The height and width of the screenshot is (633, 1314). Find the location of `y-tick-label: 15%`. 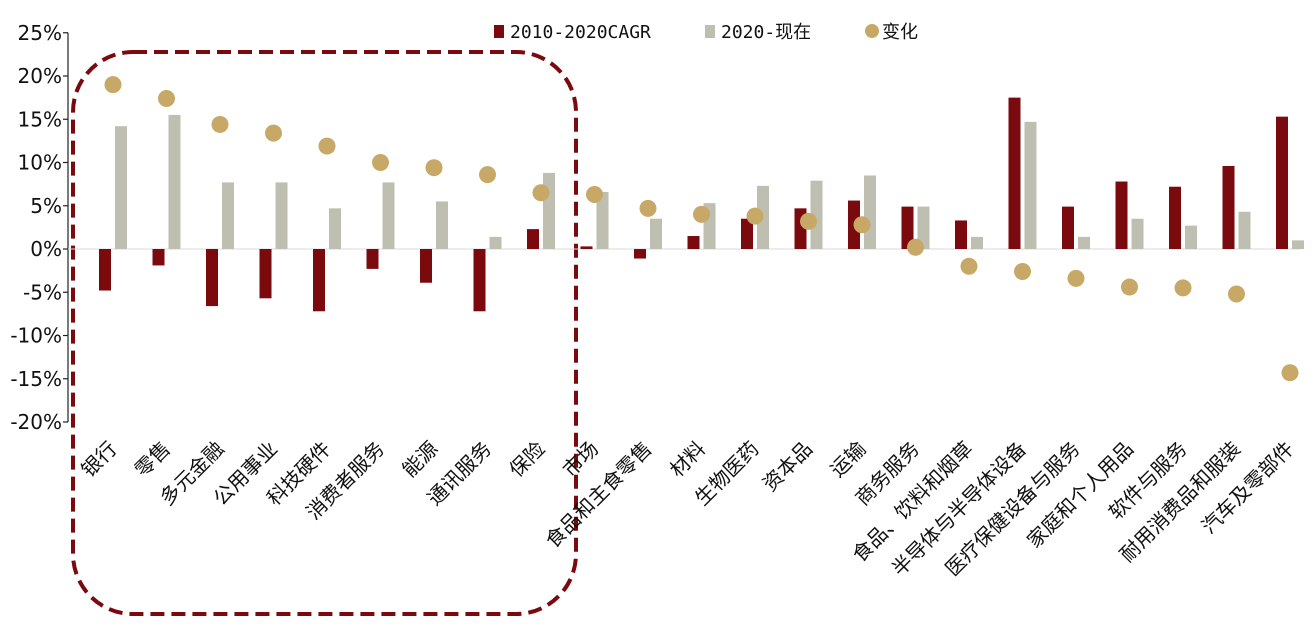

y-tick-label: 15% is located at coordinates (40, 119).